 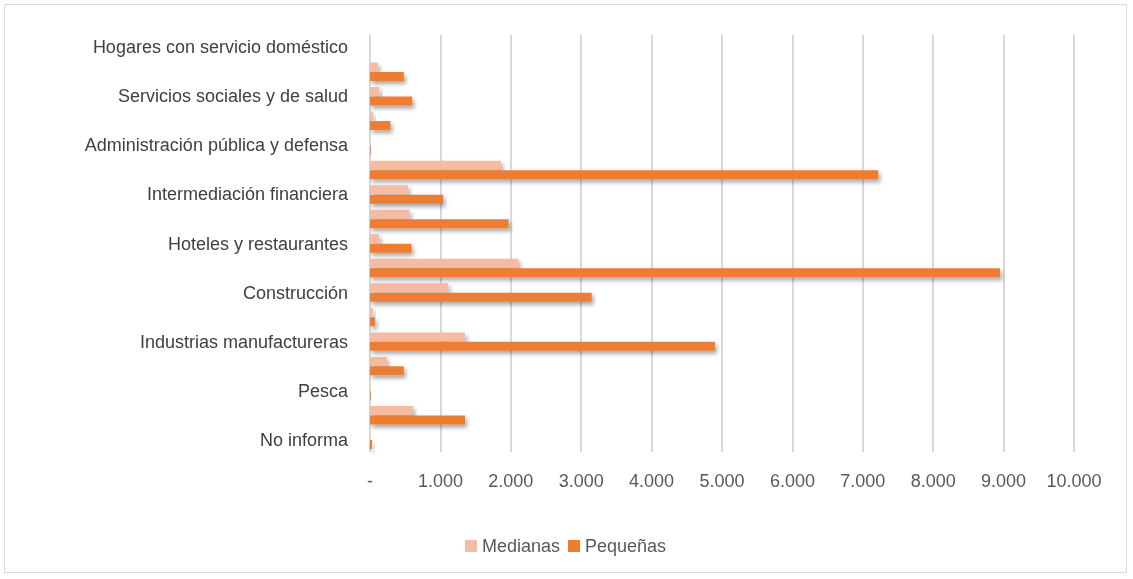 What do you see at coordinates (323, 390) in the screenshot?
I see `y-tick-label: Pesca` at bounding box center [323, 390].